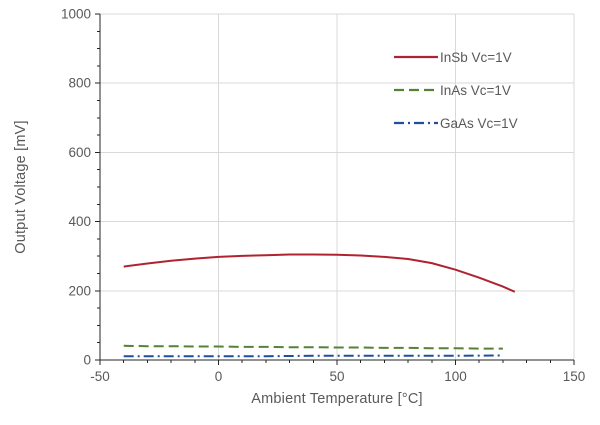 This screenshot has height=425, width=600. Describe the element at coordinates (416, 123) in the screenshot. I see `legend-line-sample-gaas` at that location.